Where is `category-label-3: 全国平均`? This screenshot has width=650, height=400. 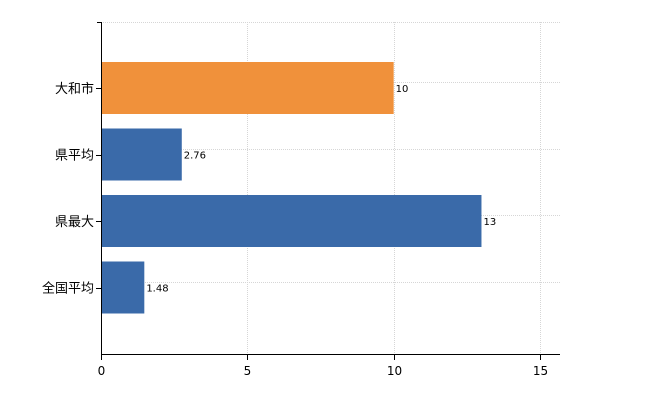 category-label-3: 全国平均 is located at coordinates (68, 289).